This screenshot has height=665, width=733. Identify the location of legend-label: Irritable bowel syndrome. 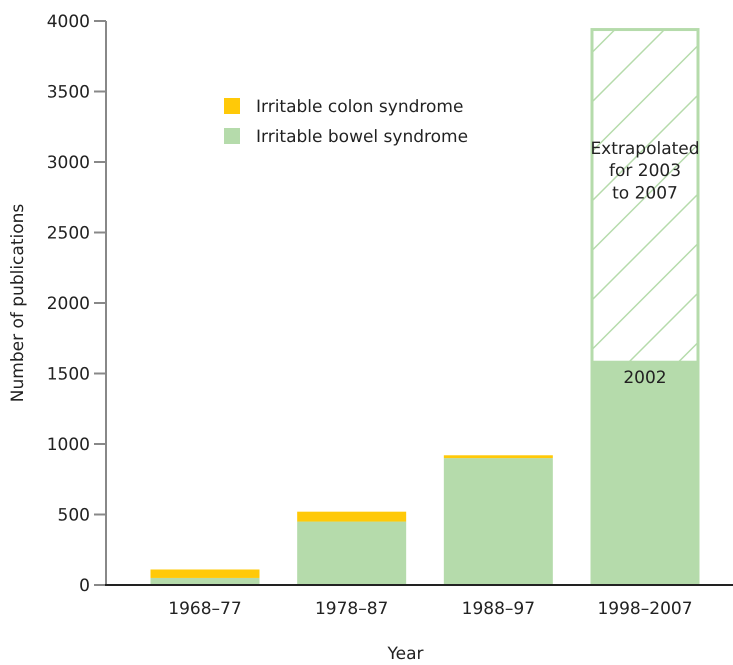
(362, 136).